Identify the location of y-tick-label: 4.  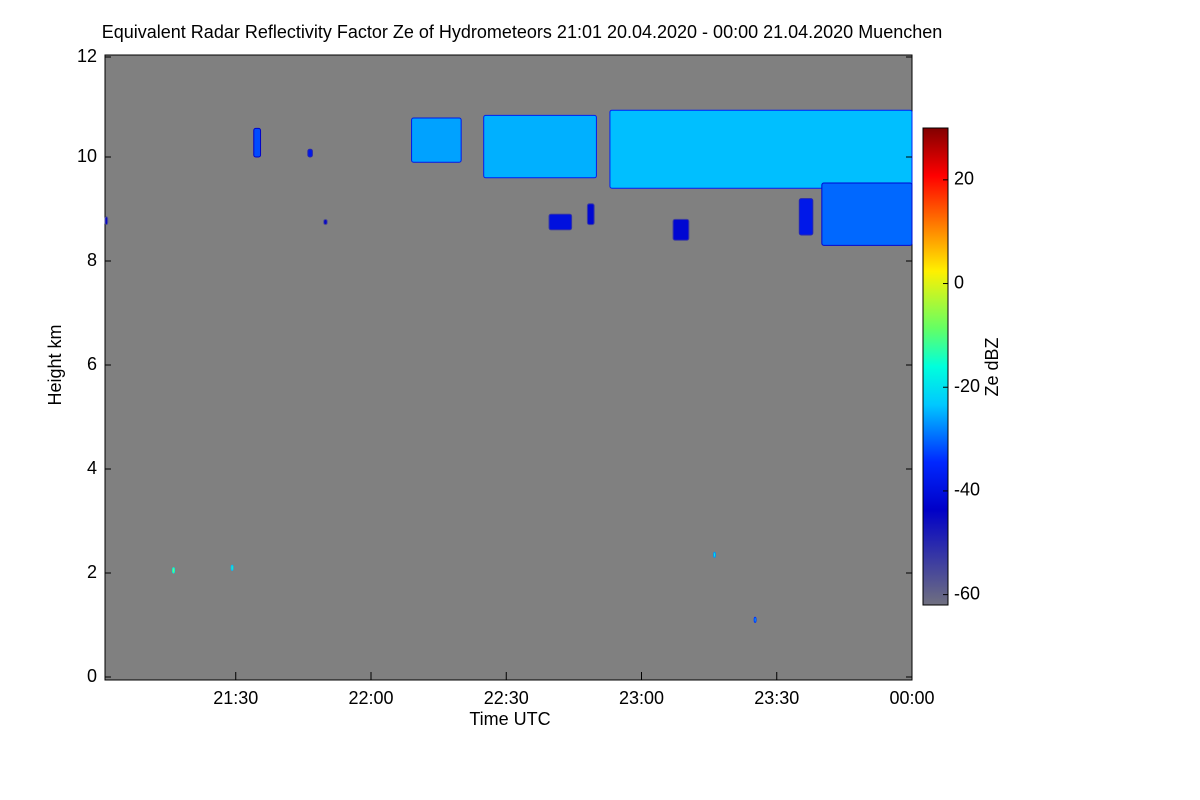
(92, 468).